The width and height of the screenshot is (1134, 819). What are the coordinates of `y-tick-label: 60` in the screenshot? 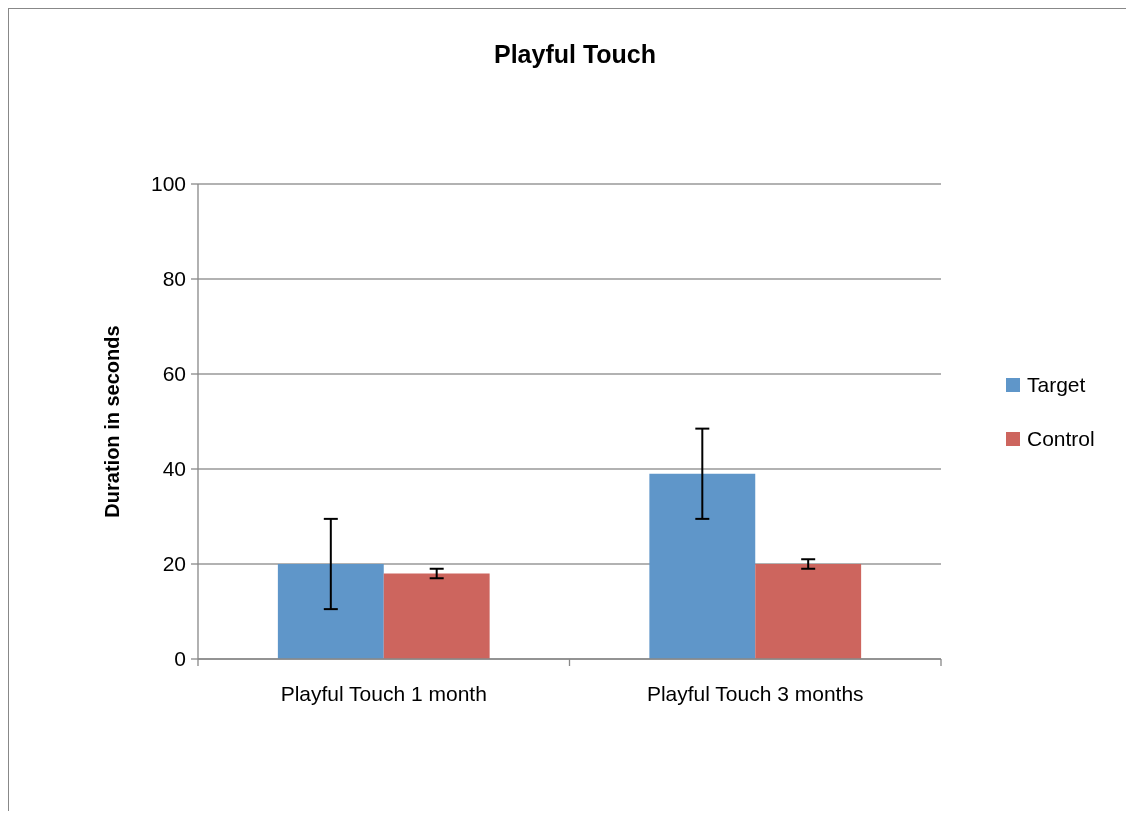 It's located at (174, 374).